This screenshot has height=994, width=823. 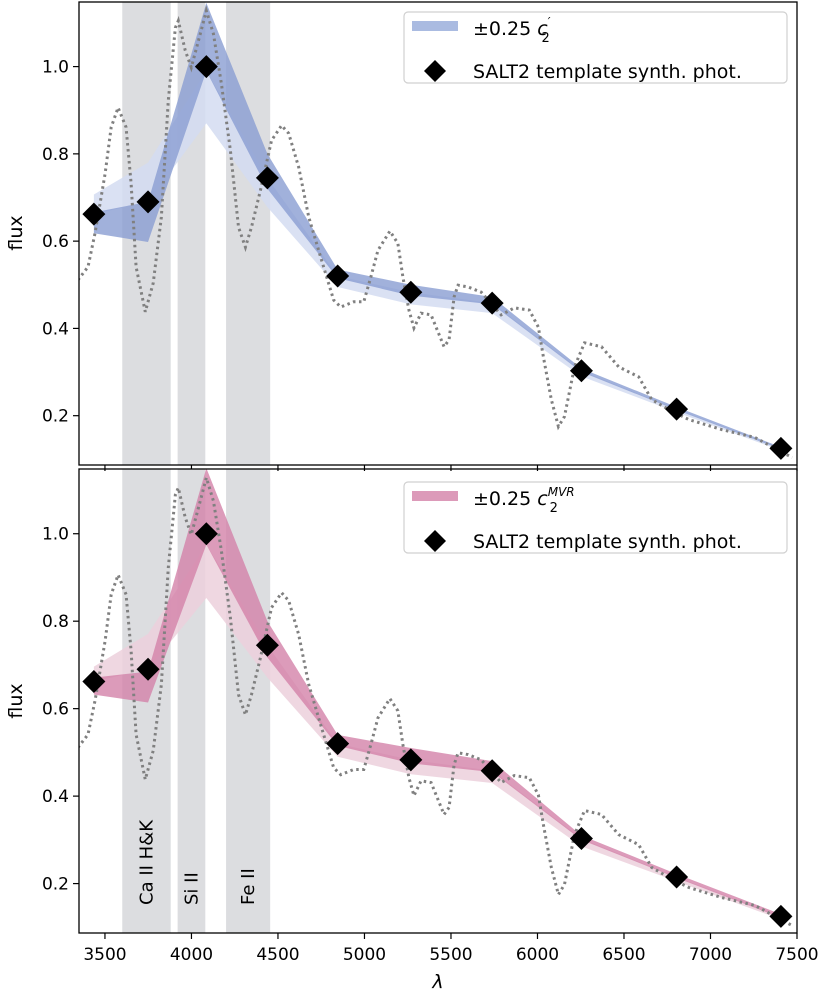 I want to click on legend: ±0.25 cMVR 2 SALT2 template synth. phot., so click(x=595, y=517).